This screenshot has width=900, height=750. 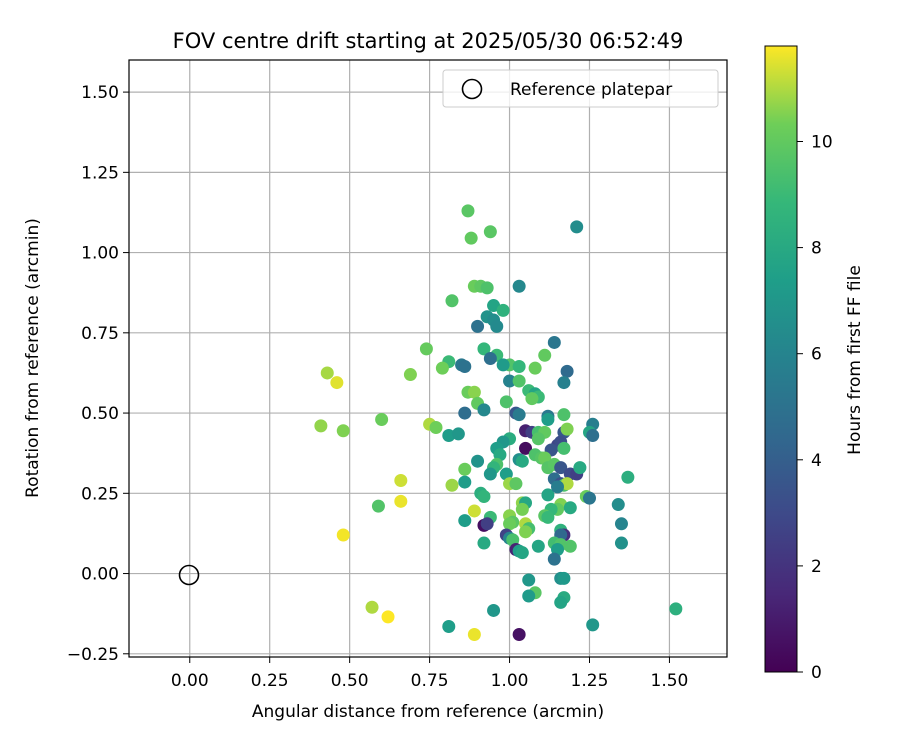 I want to click on y-tick-label: 0.50, so click(x=100, y=414).